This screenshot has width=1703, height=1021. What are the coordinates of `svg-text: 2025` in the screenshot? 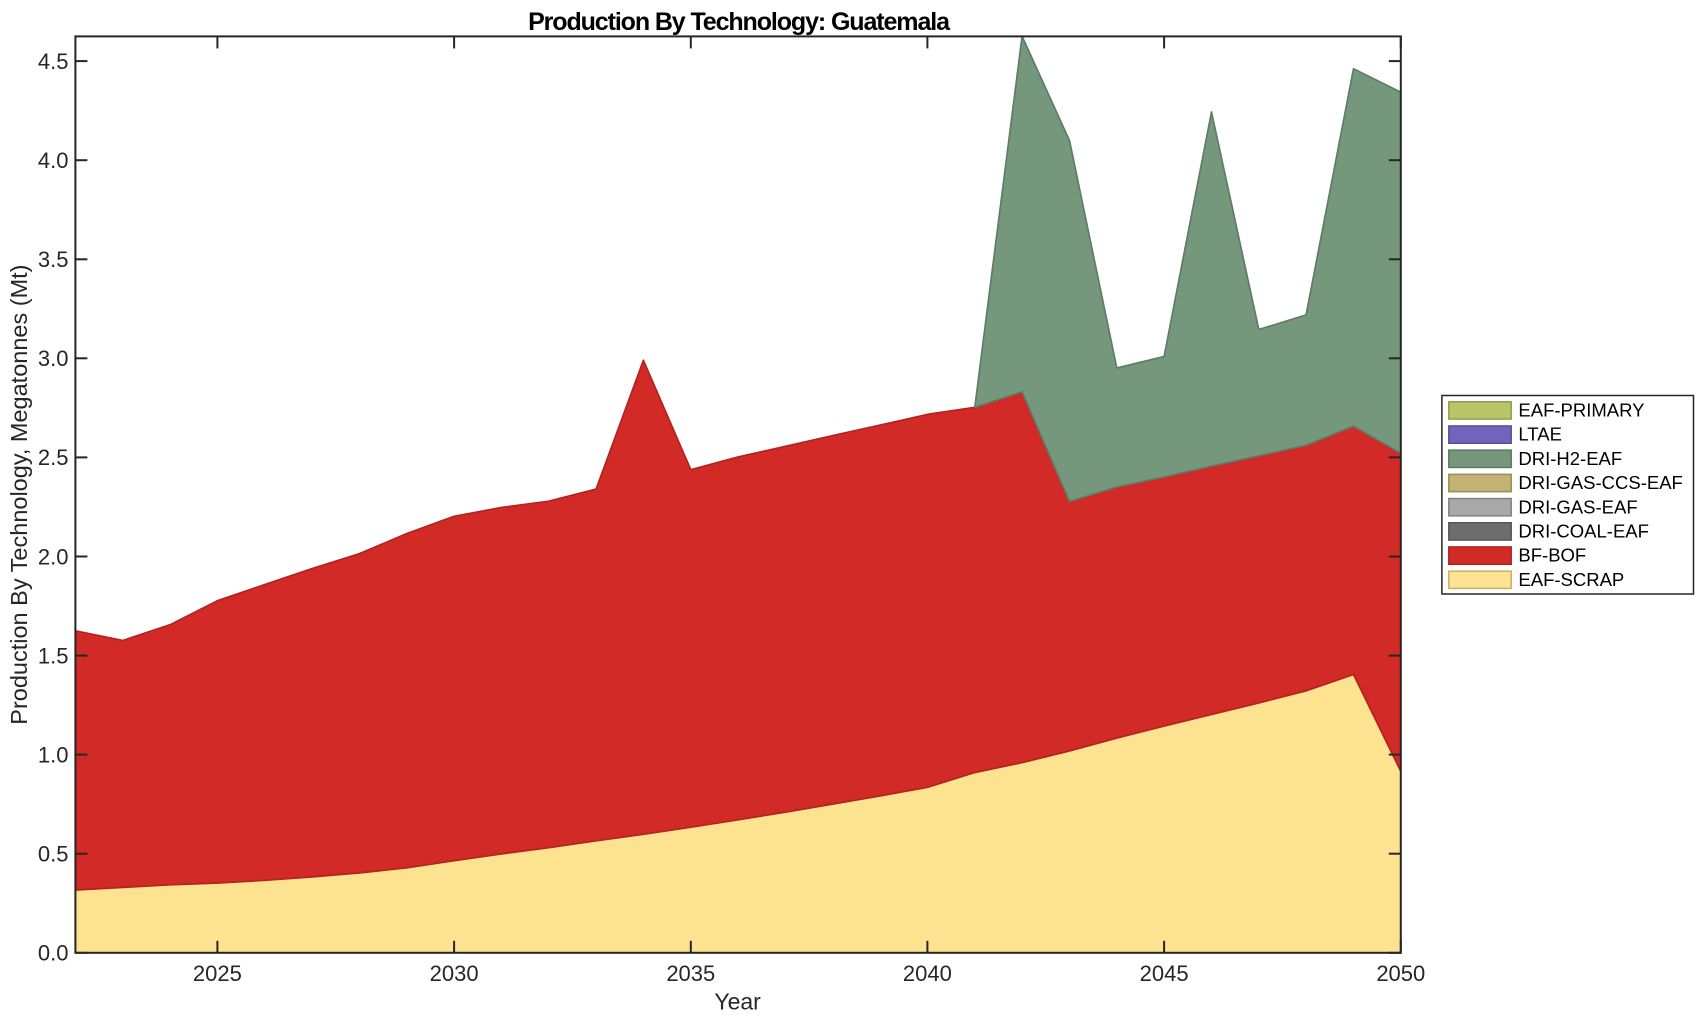 It's located at (217, 973).